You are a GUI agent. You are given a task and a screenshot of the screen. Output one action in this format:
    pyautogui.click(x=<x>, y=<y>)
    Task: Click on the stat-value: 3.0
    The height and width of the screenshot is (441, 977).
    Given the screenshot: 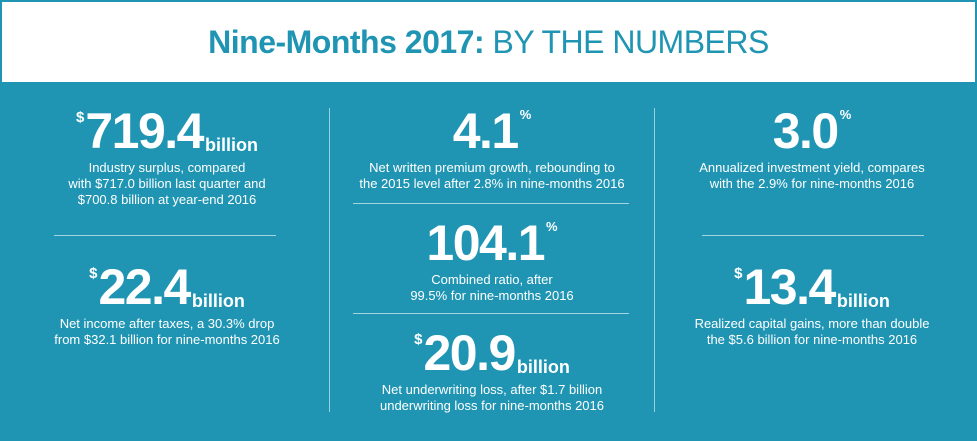 What is the action you would take?
    pyautogui.click(x=806, y=131)
    